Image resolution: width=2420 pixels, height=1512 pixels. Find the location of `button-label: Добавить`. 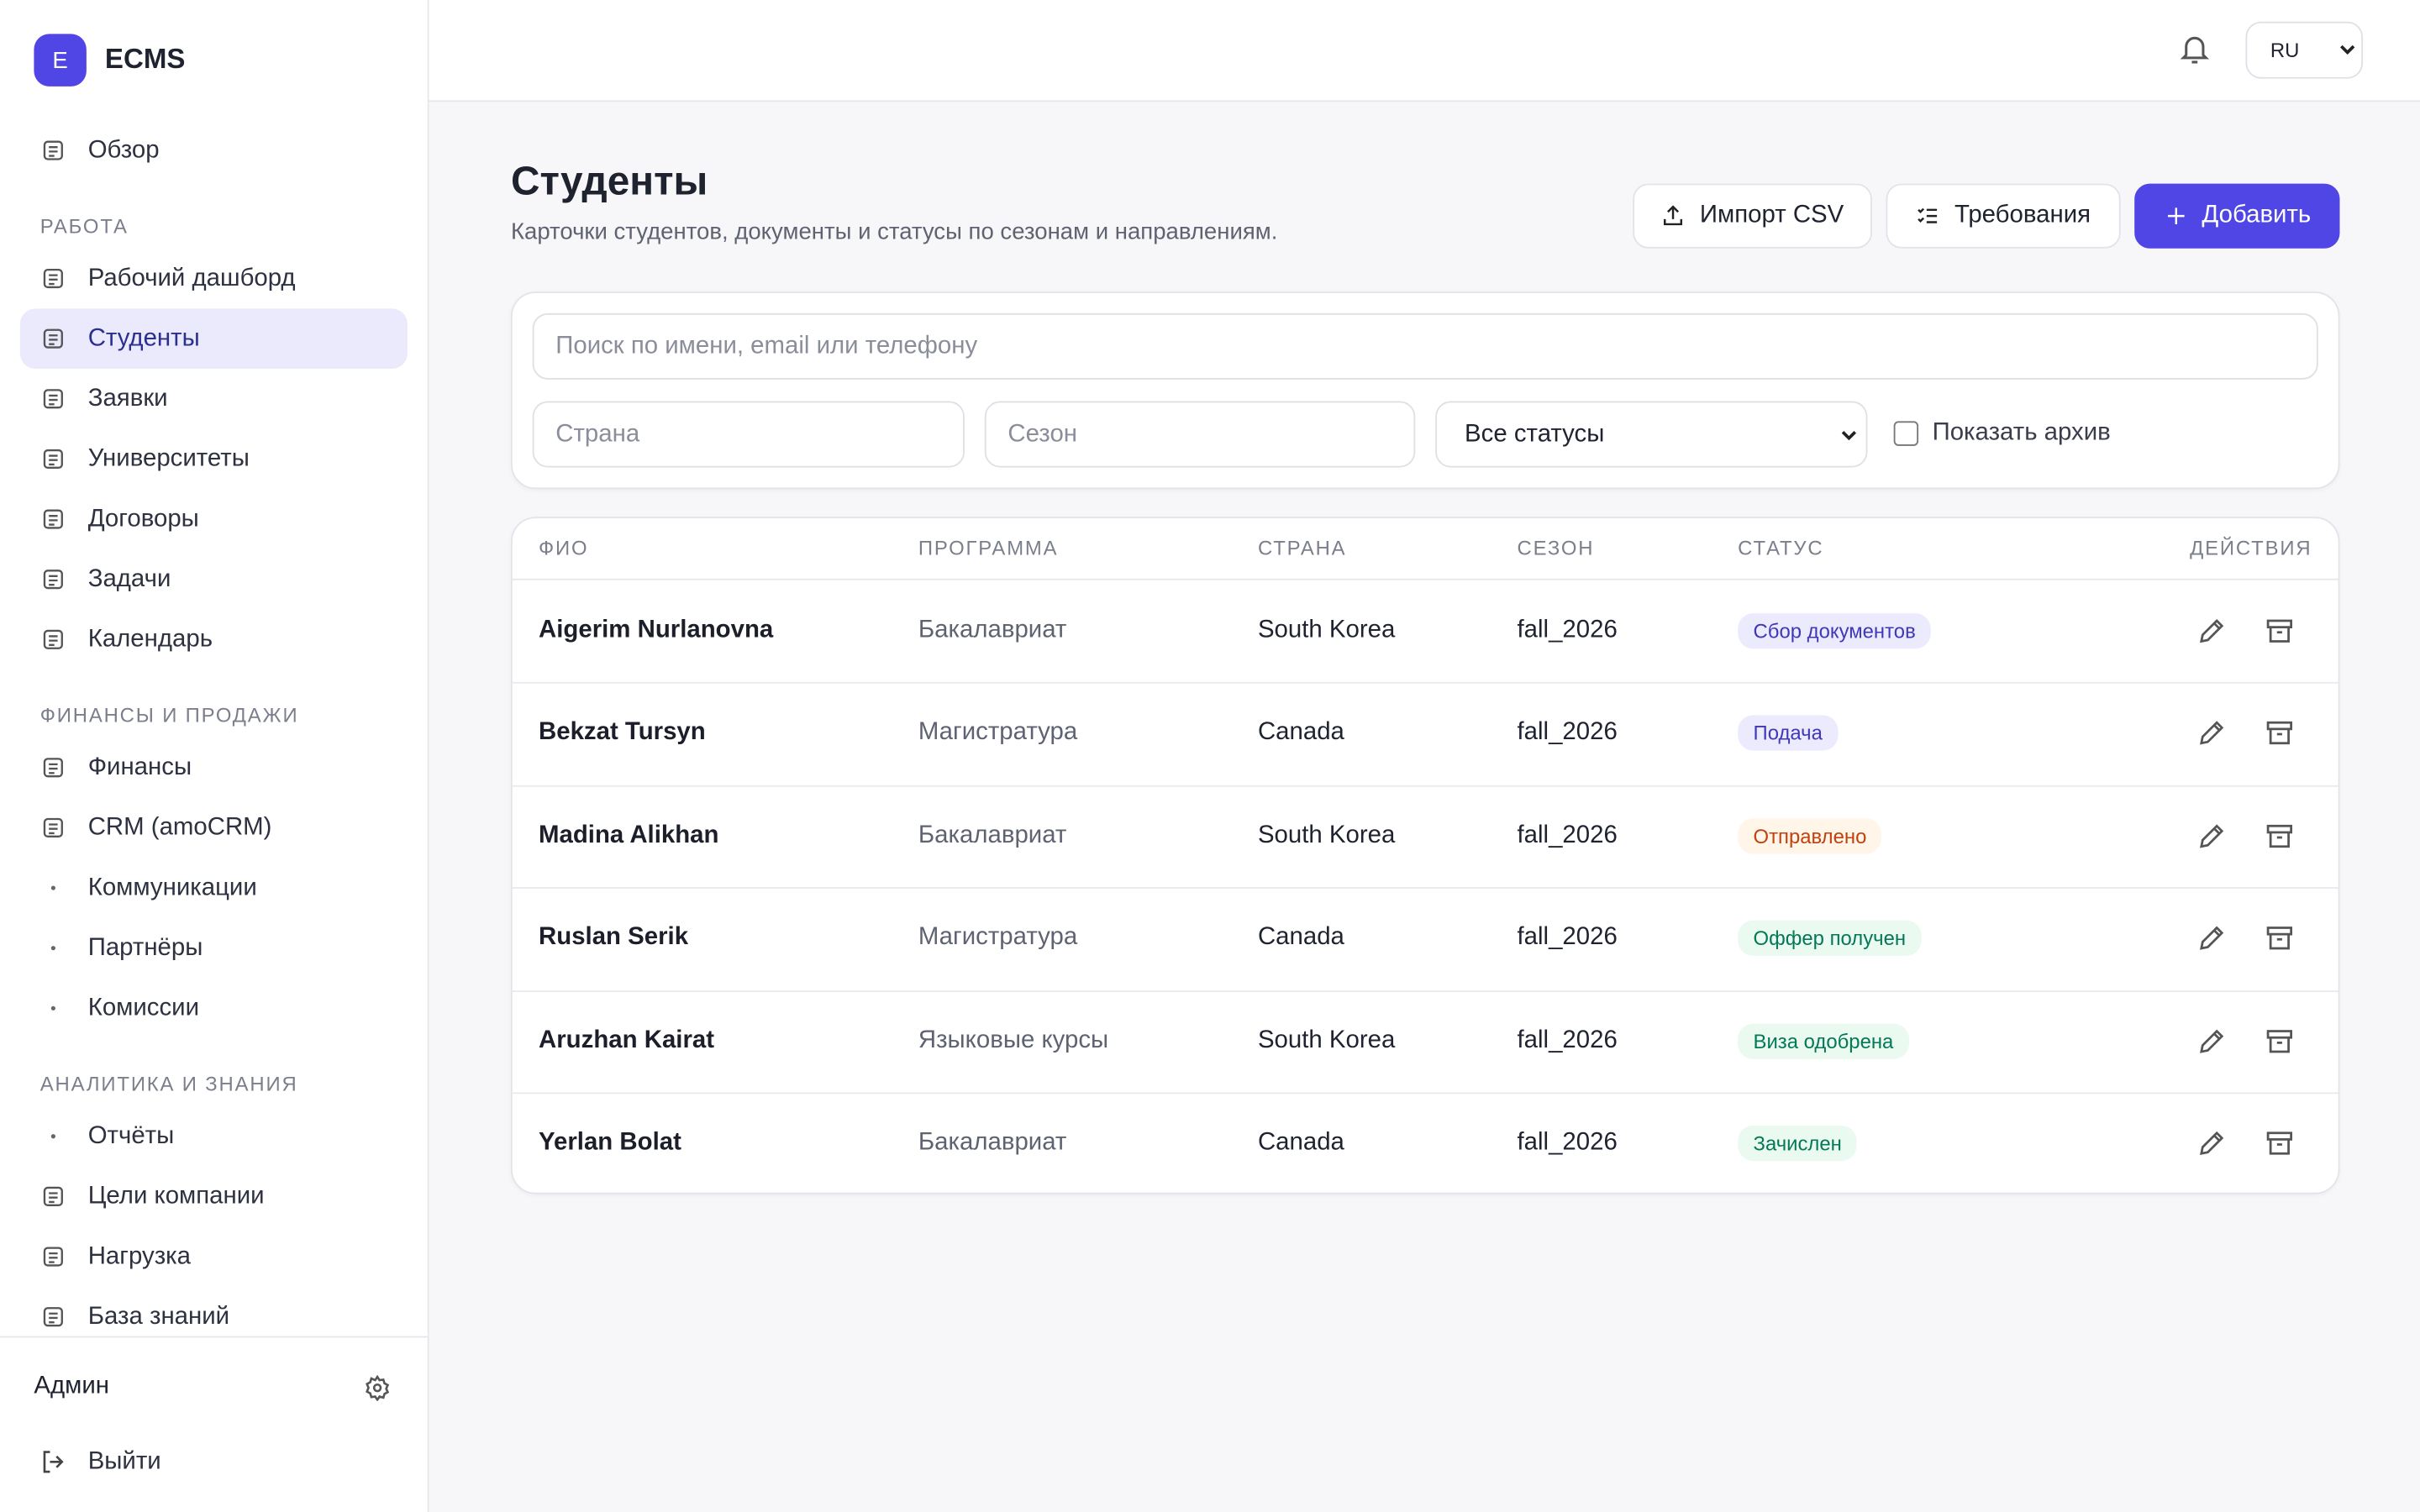

button-label: Добавить is located at coordinates (2257, 215).